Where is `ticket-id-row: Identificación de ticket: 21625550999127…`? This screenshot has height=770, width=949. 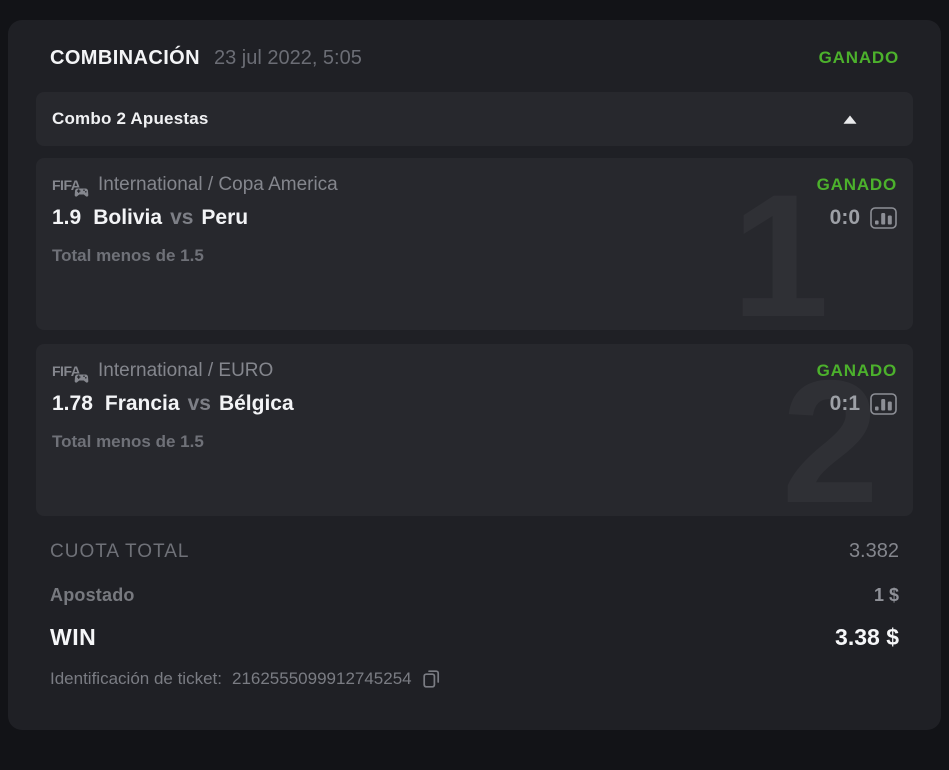 ticket-id-row: Identificación de ticket: 21625550999127… is located at coordinates (474, 679).